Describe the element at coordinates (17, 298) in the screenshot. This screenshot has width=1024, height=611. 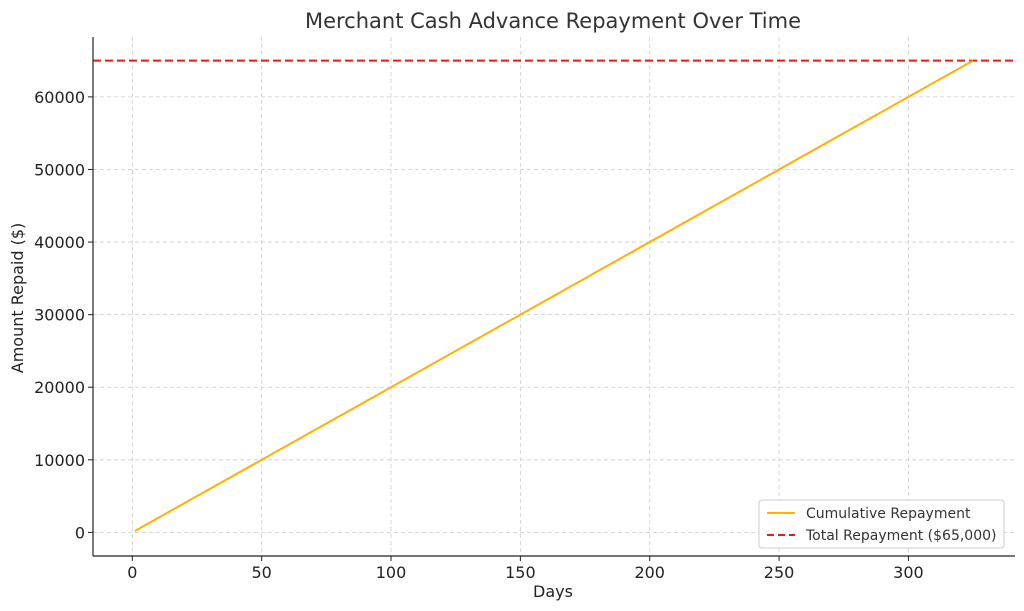
I see `y-axis-label: Amount Repaid ($)` at that location.